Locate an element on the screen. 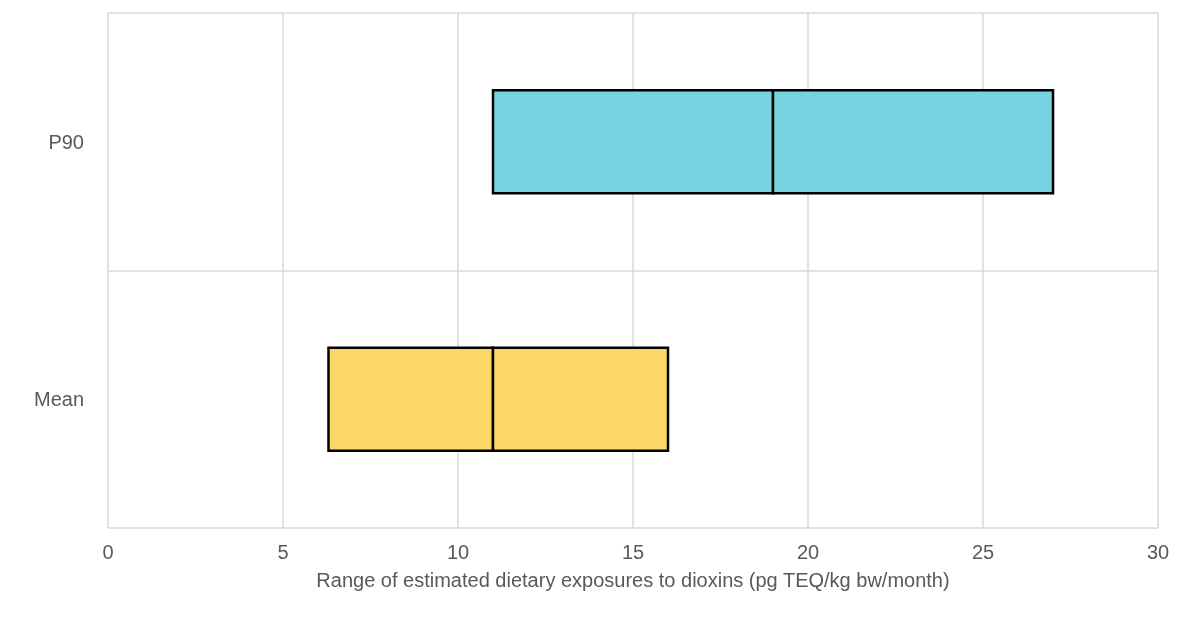  x-axis-title: Range of estimated dietary exposures to dioxins (pg TEQ/kg bw/month) is located at coordinates (633, 580).